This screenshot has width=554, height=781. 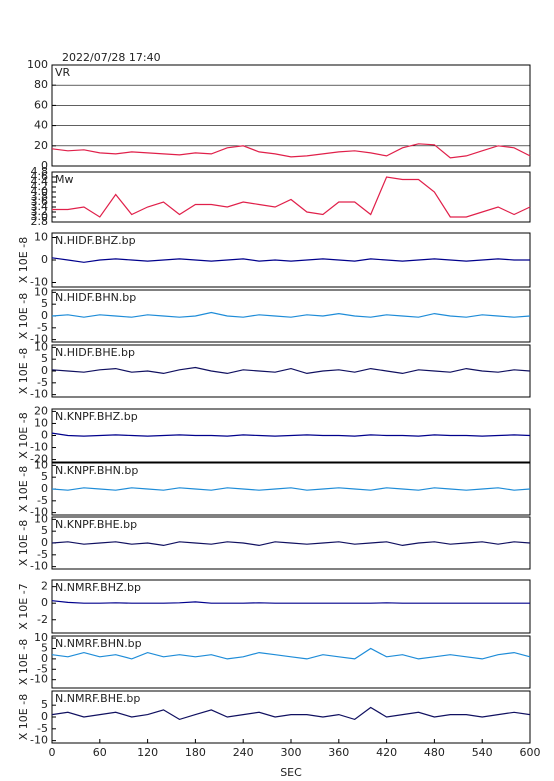 What do you see at coordinates (40, 196) in the screenshot?
I see `y-tick-label: 3.8` at bounding box center [40, 196].